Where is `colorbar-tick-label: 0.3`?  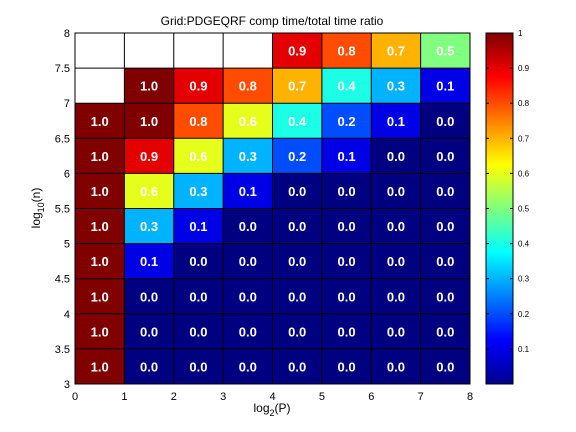
colorbar-tick-label: 0.3 is located at coordinates (524, 279).